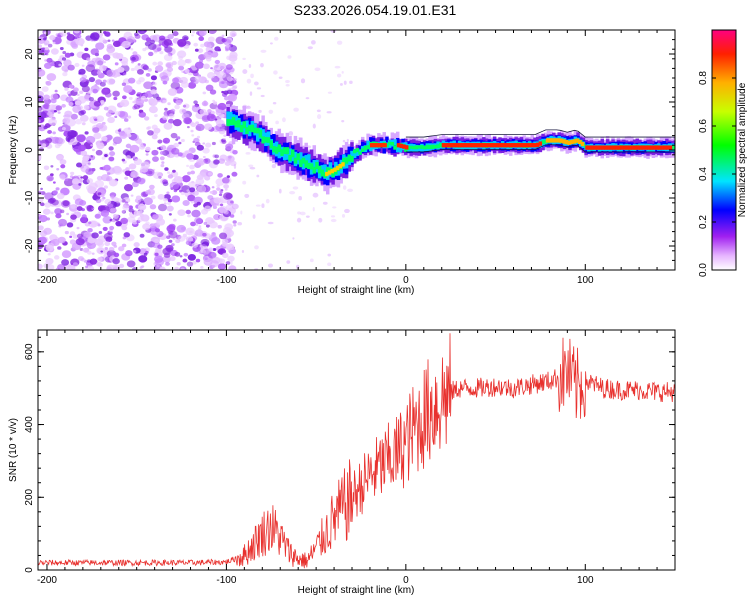 The height and width of the screenshot is (600, 750). Describe the element at coordinates (226, 280) in the screenshot. I see `spectrogram-xtick-label: -100` at that location.